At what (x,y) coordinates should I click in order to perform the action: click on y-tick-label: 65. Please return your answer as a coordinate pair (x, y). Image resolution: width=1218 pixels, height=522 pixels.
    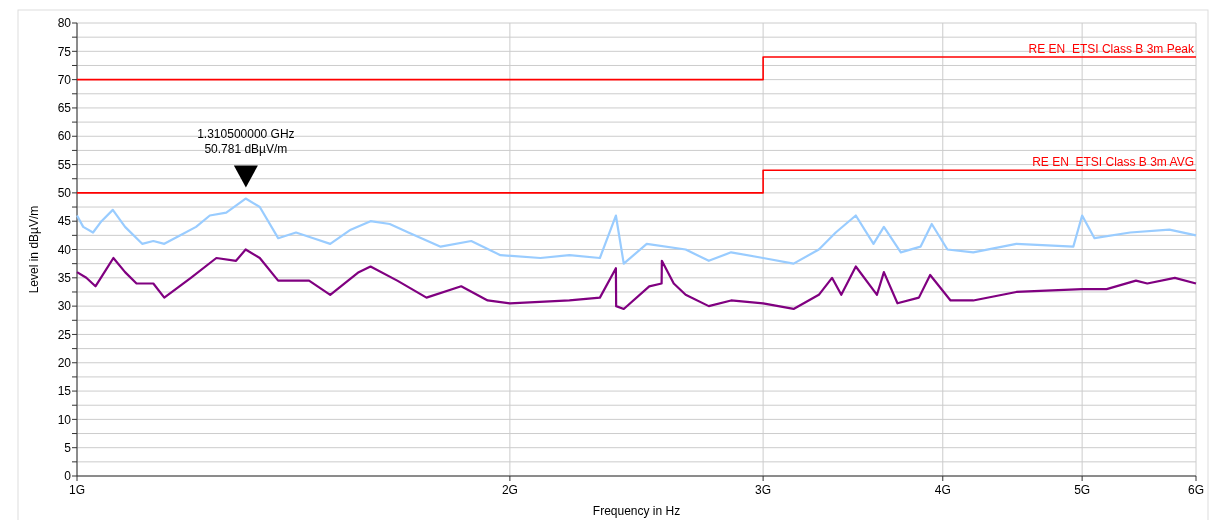
    Looking at the image, I should click on (64, 108).